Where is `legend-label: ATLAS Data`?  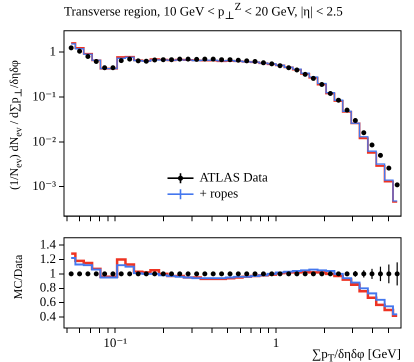 legend-label: ATLAS Data is located at coordinates (234, 177).